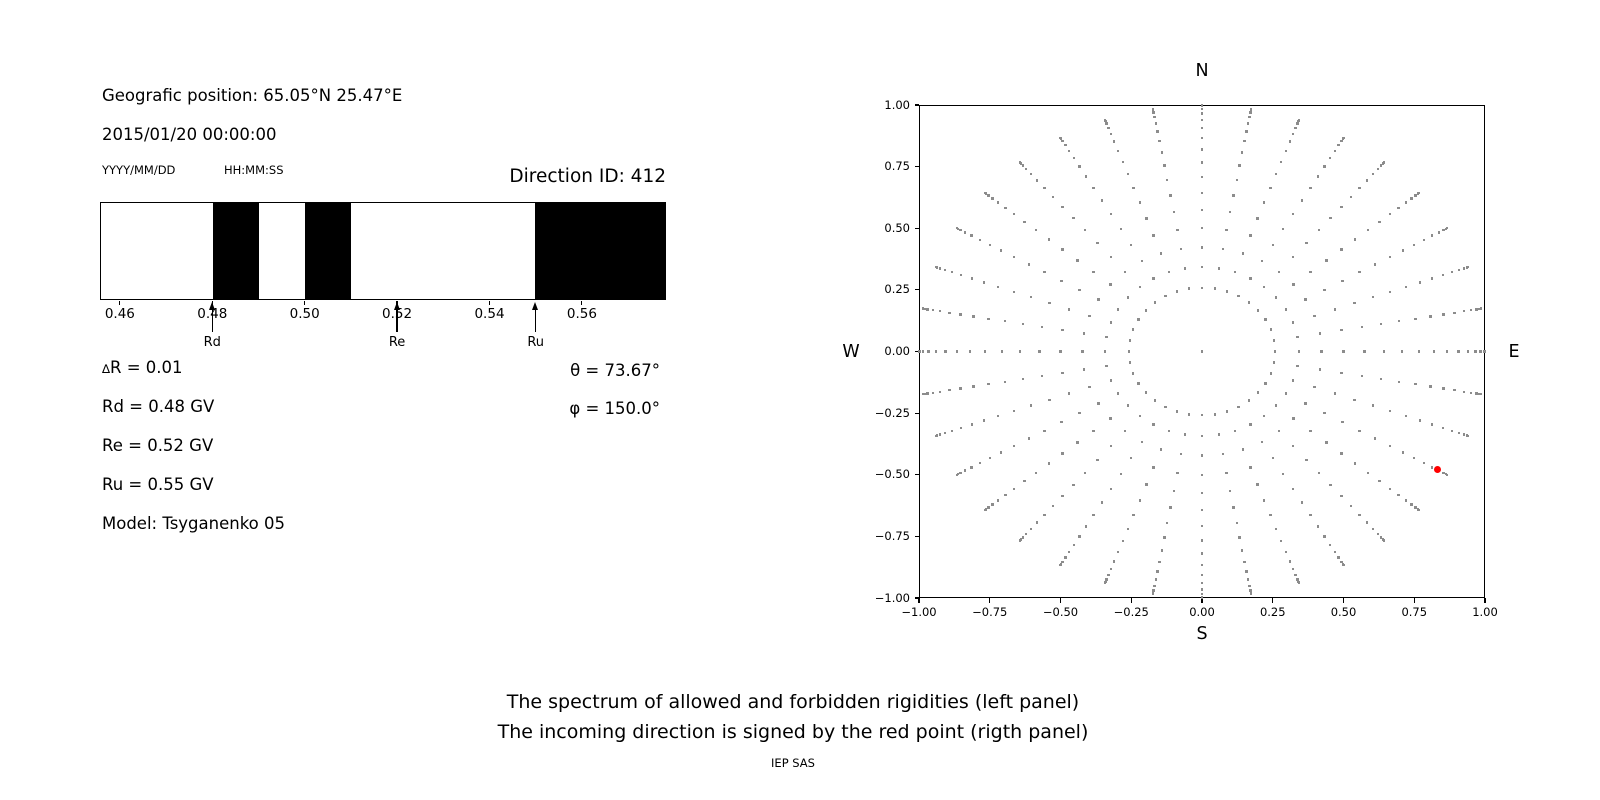 This screenshot has width=1600, height=800. What do you see at coordinates (158, 484) in the screenshot?
I see `ru-text: Ru = 0.55 GV` at bounding box center [158, 484].